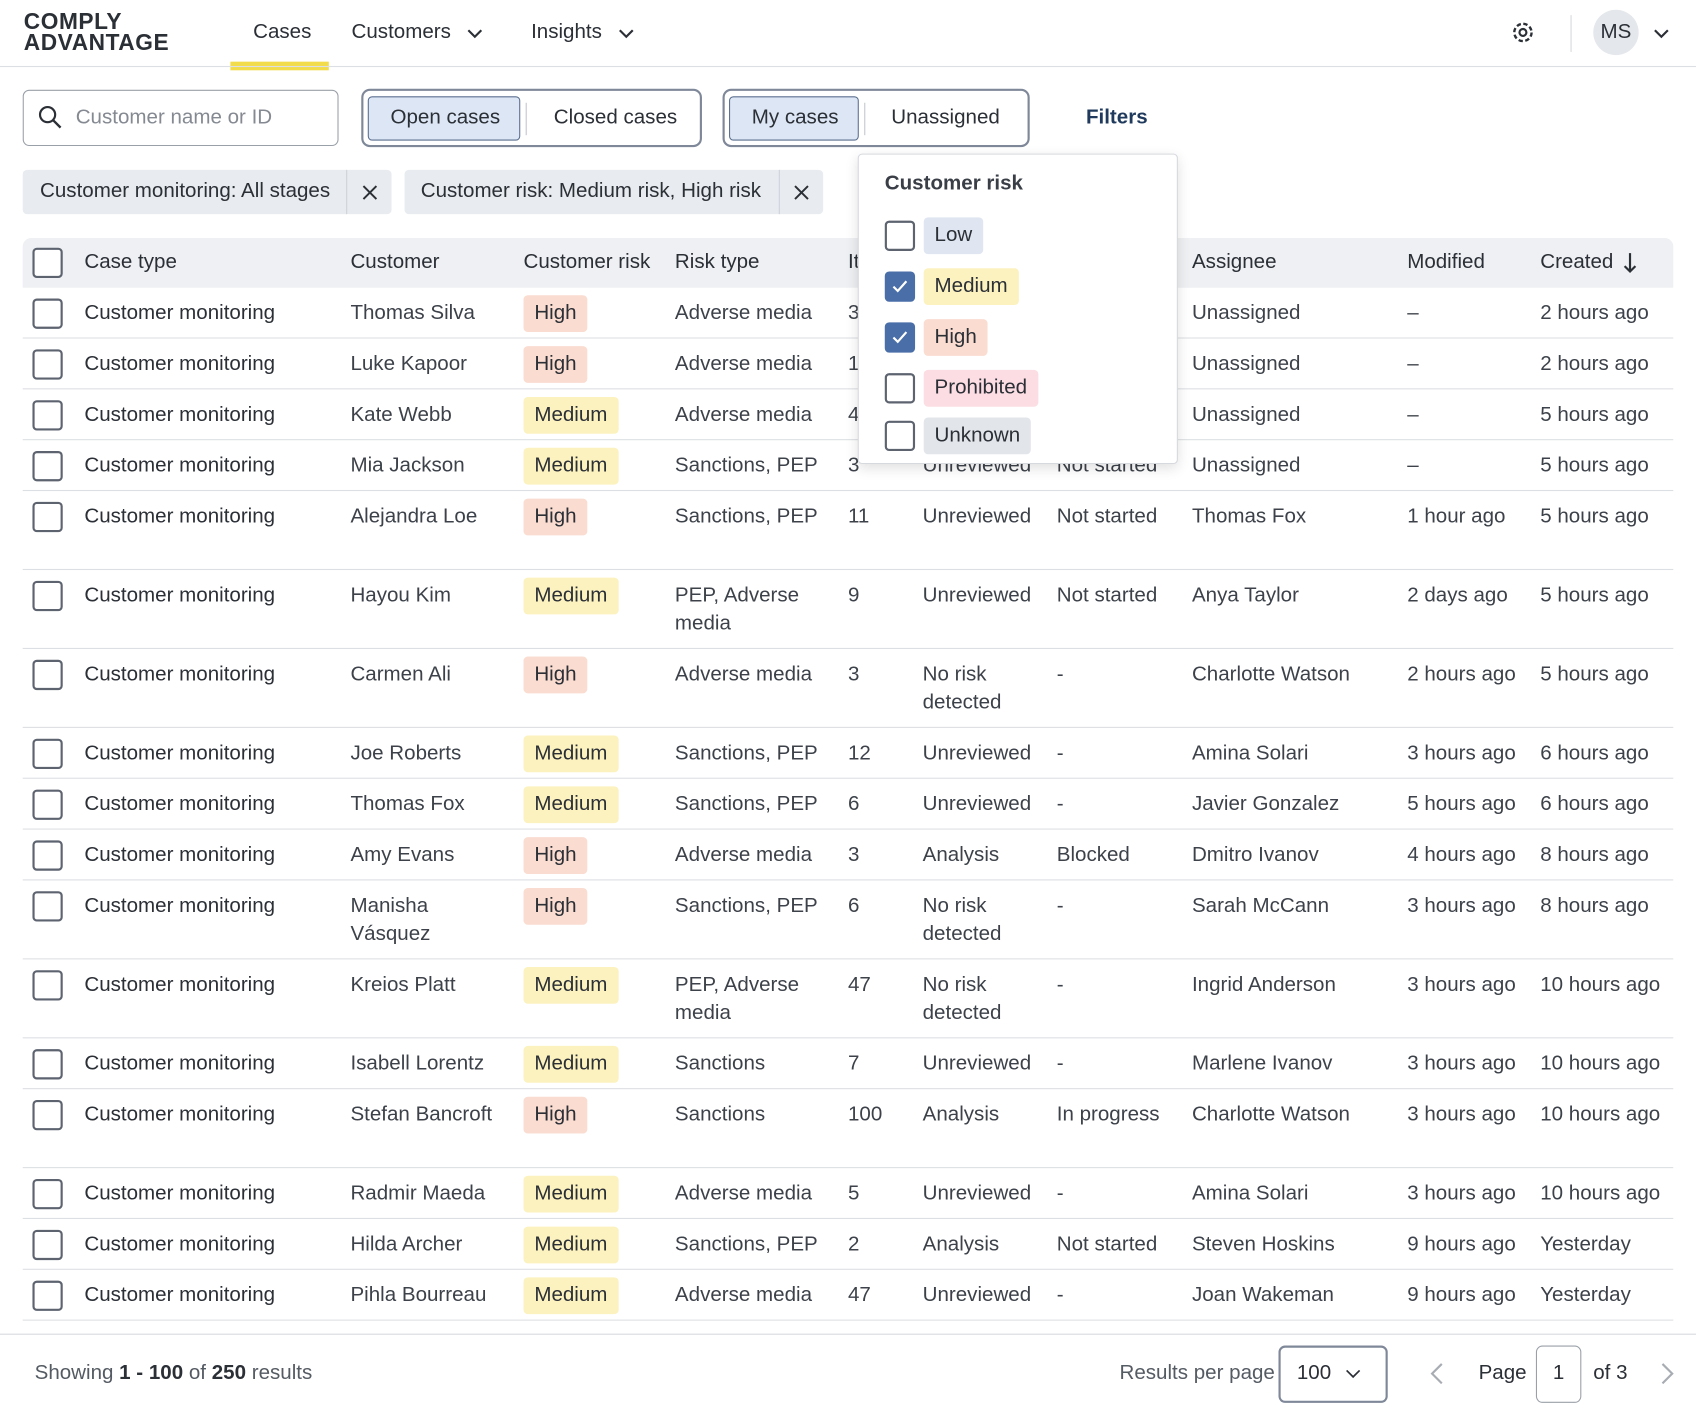  Describe the element at coordinates (1461, 1295) in the screenshot. I see `table-cell: 9 hours ago` at that location.